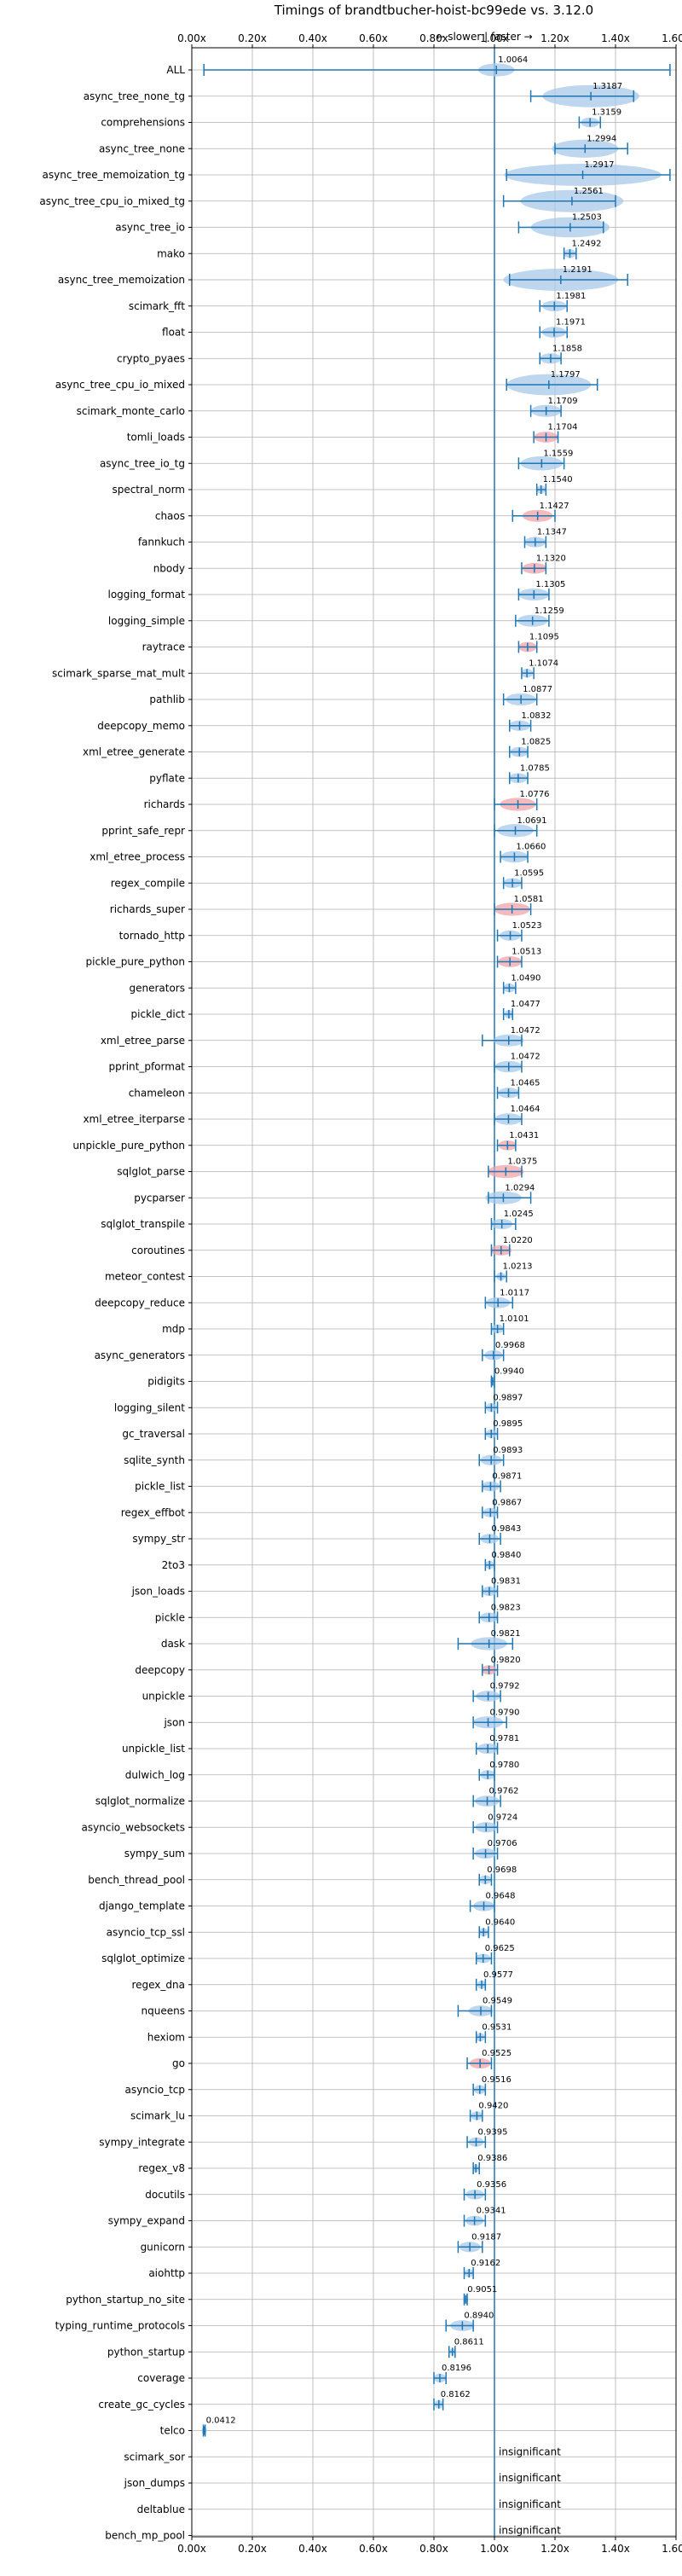 This screenshot has width=682, height=2576. I want to click on direction-label: ← slower | faster →, so click(484, 37).